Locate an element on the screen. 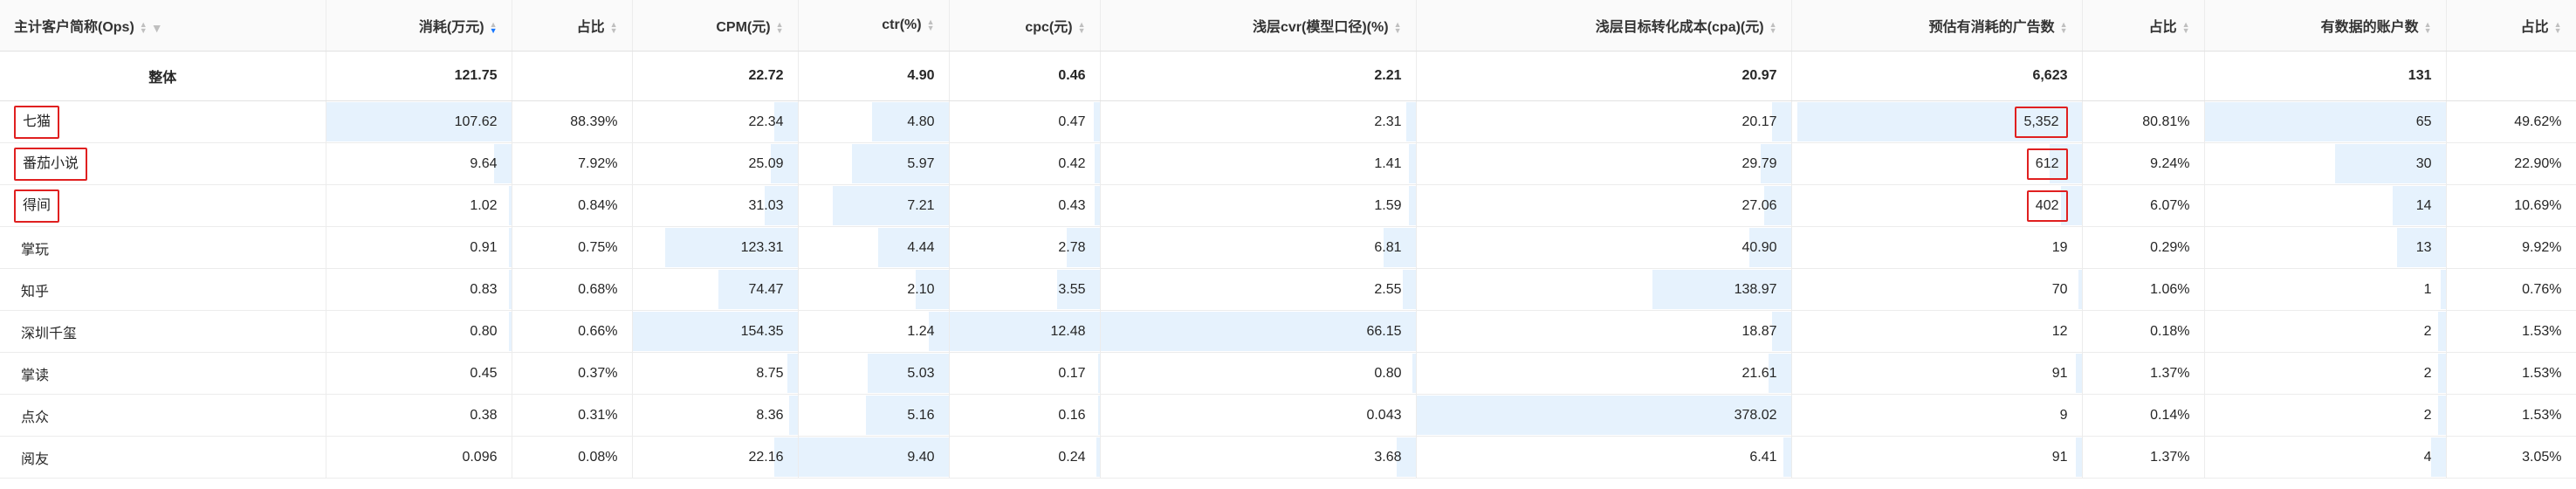  cell-value: 2.10 is located at coordinates (921, 289).